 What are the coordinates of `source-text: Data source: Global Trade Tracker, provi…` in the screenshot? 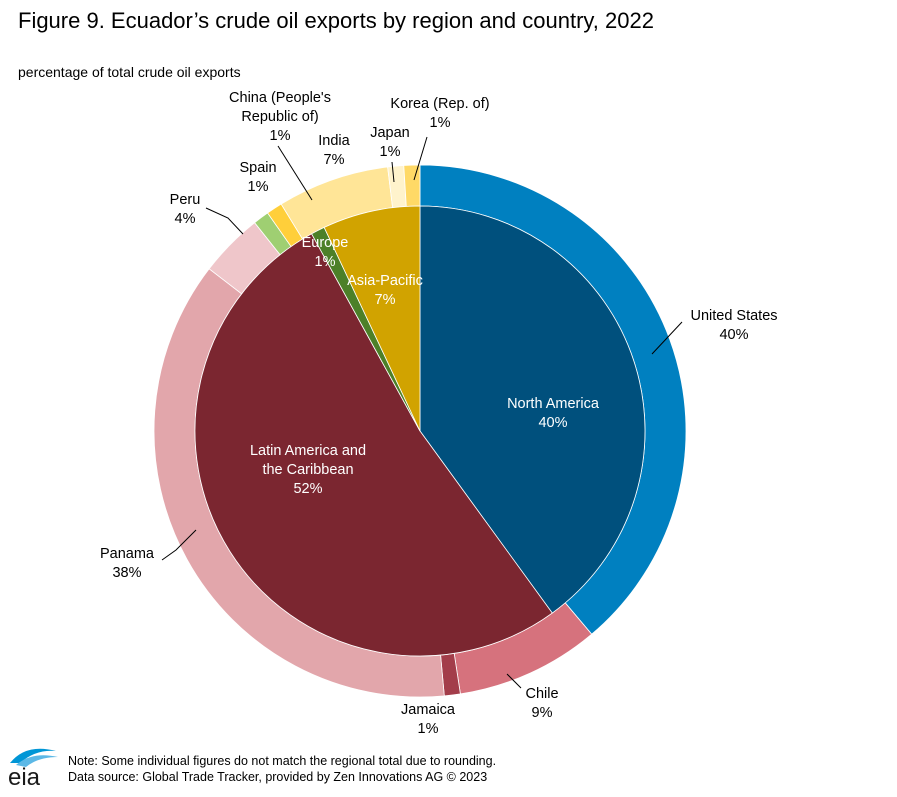 It's located at (278, 777).